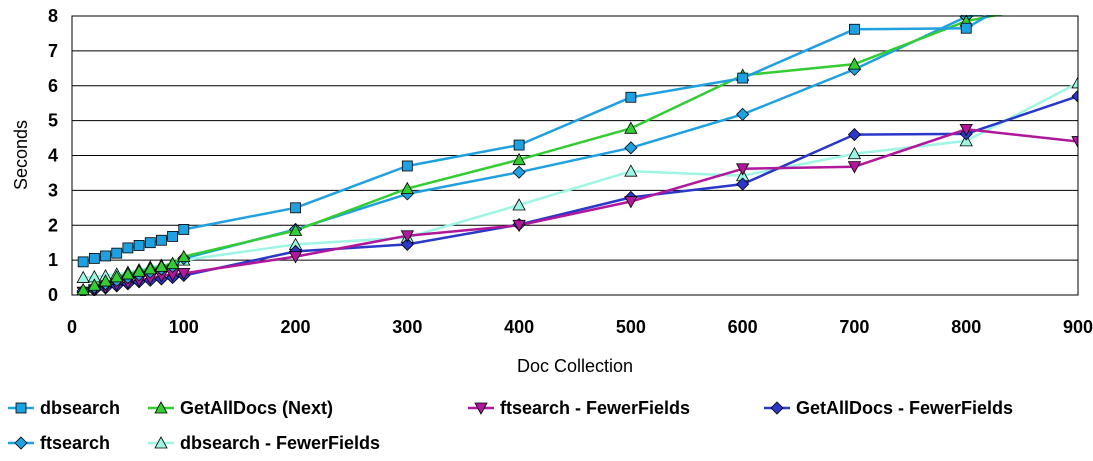  Describe the element at coordinates (80, 408) in the screenshot. I see `legend-label: dbsearch` at that location.